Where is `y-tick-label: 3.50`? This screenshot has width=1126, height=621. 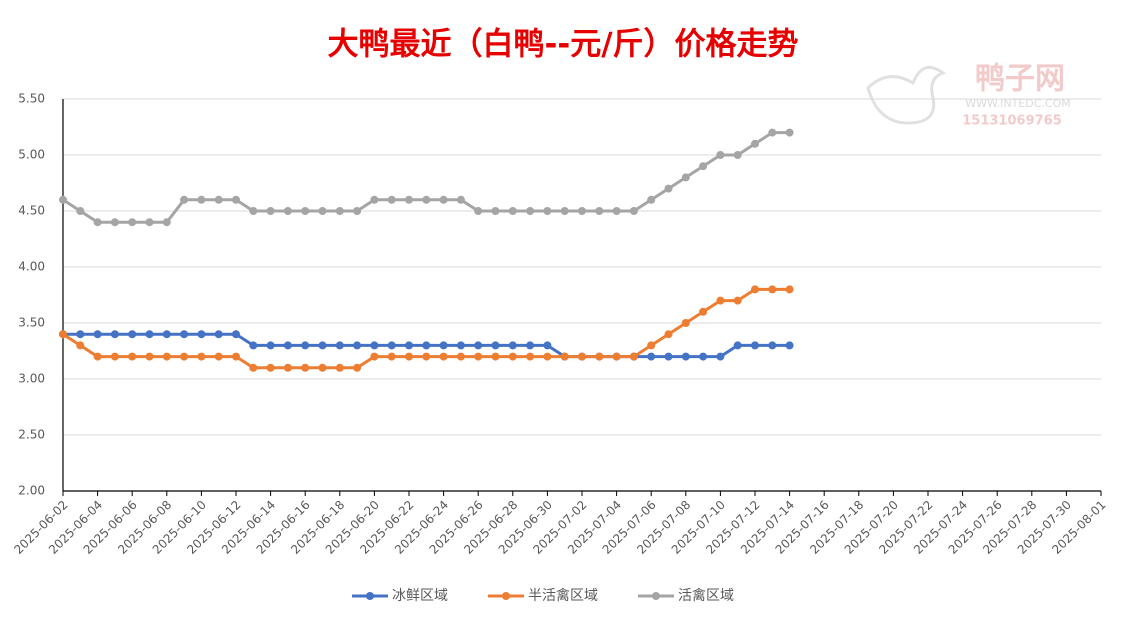
y-tick-label: 3.50 is located at coordinates (31, 323).